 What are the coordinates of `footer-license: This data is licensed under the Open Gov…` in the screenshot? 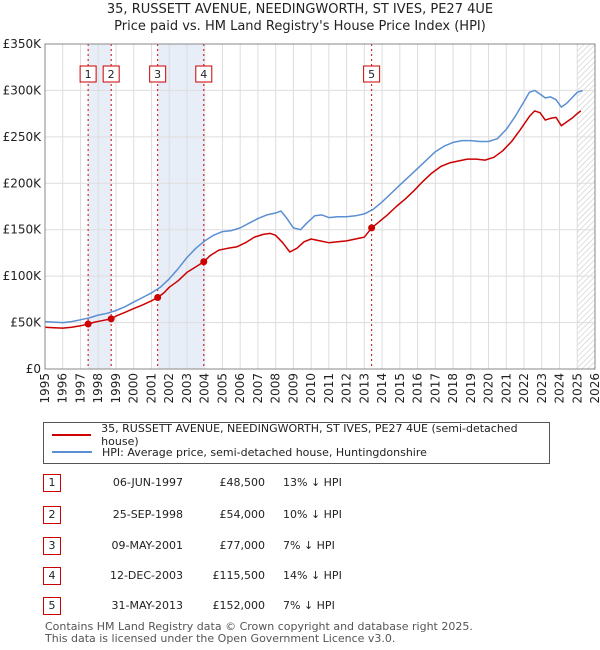 It's located at (220, 638).